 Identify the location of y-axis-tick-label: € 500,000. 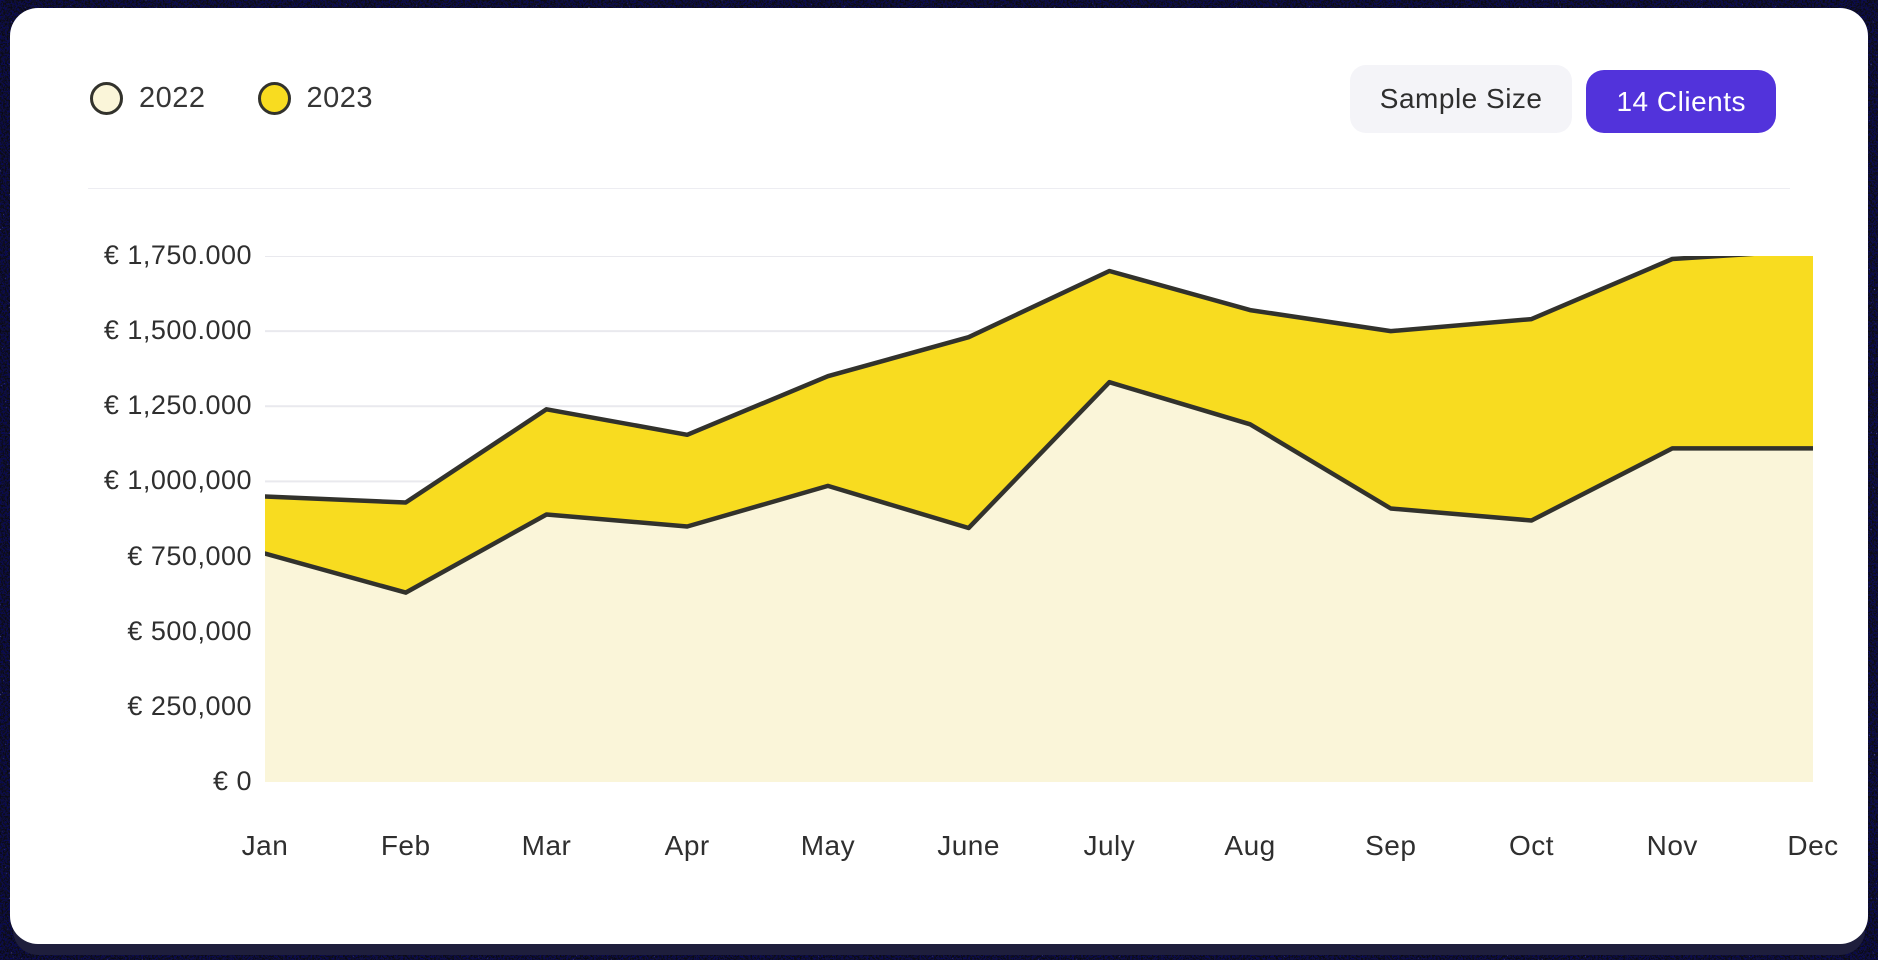
(189, 630).